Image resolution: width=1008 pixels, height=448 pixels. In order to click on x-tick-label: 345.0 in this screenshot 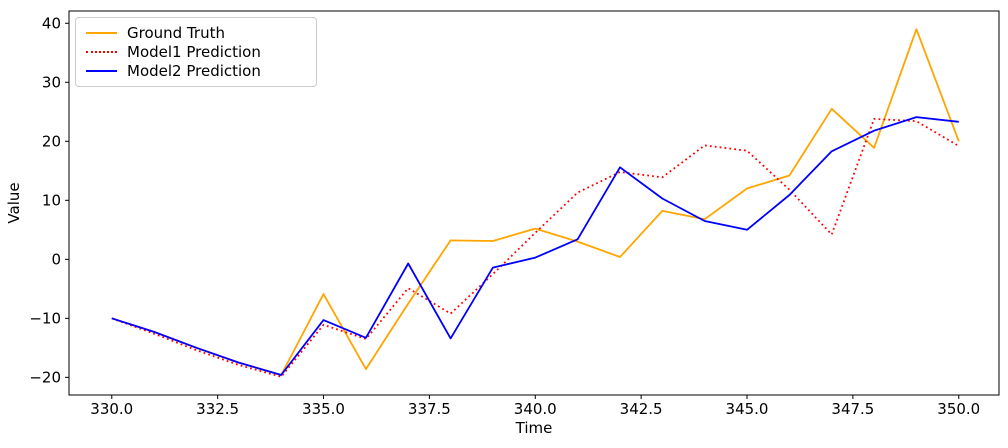, I will do `click(747, 409)`.